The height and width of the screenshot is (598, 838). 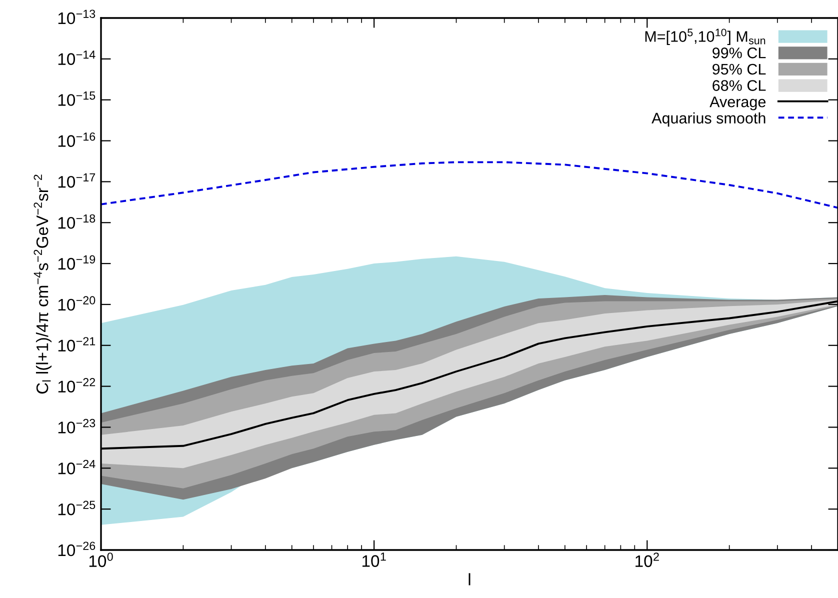 What do you see at coordinates (647, 560) in the screenshot?
I see `x-tick-label: 10$^{2}$` at bounding box center [647, 560].